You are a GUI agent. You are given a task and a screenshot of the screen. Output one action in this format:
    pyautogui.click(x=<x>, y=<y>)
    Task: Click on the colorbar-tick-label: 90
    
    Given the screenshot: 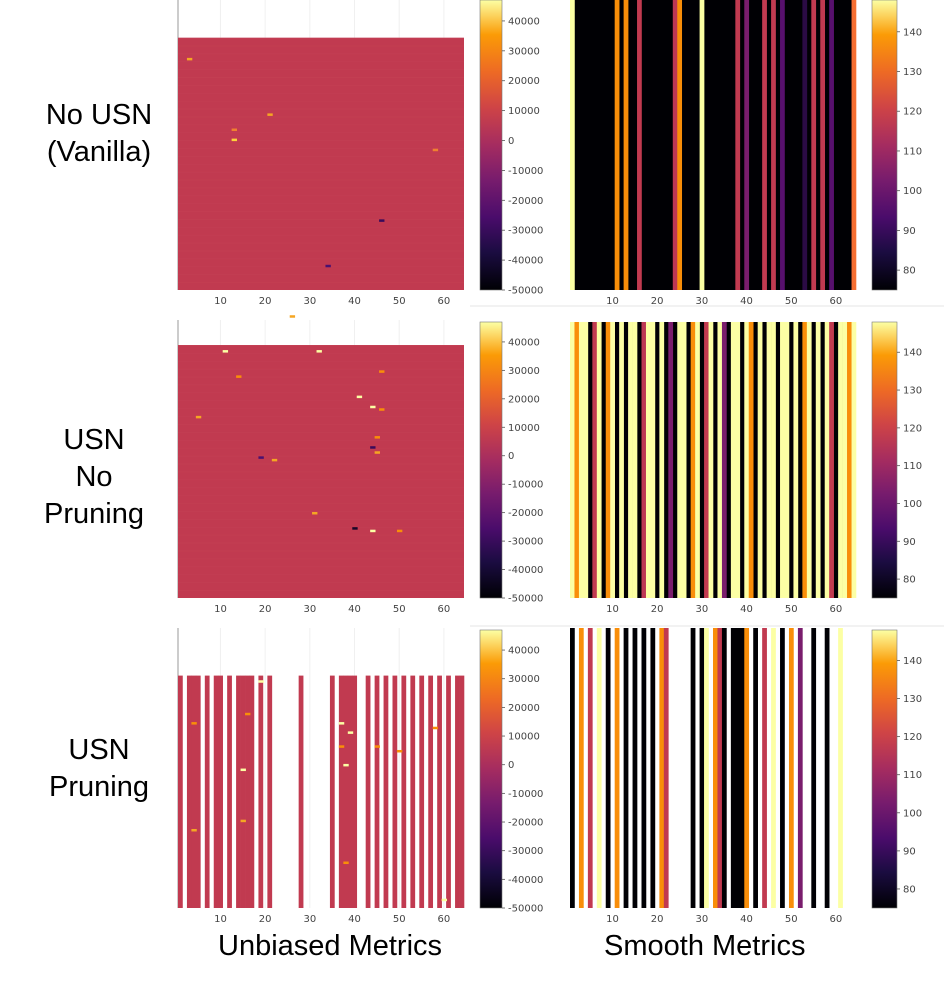 What is the action you would take?
    pyautogui.click(x=909, y=851)
    